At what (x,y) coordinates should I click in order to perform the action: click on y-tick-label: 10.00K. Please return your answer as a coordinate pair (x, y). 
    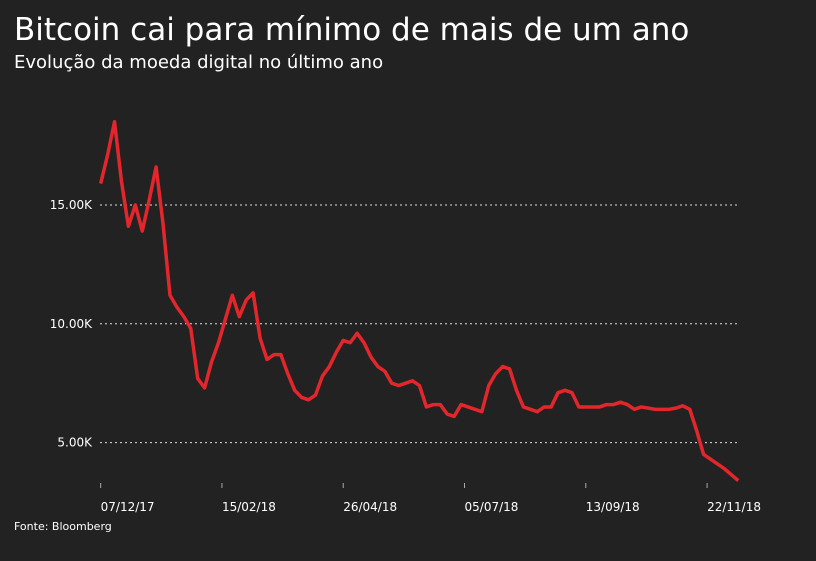
    Looking at the image, I should click on (71, 324).